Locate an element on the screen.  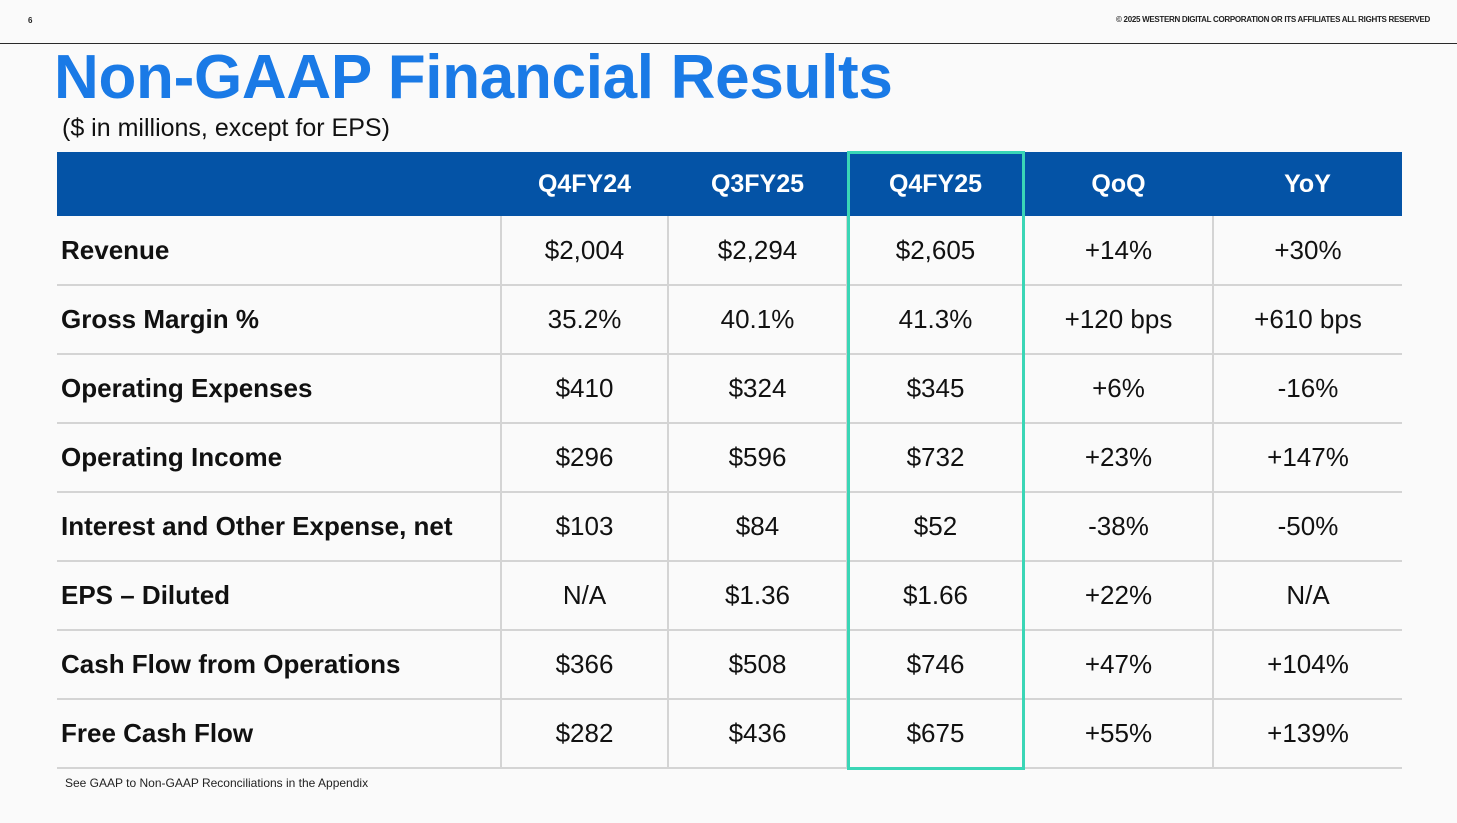
table-row-revenue: Revenue $2,004 $2,294 $2,605 +14% +30% is located at coordinates (729, 251).